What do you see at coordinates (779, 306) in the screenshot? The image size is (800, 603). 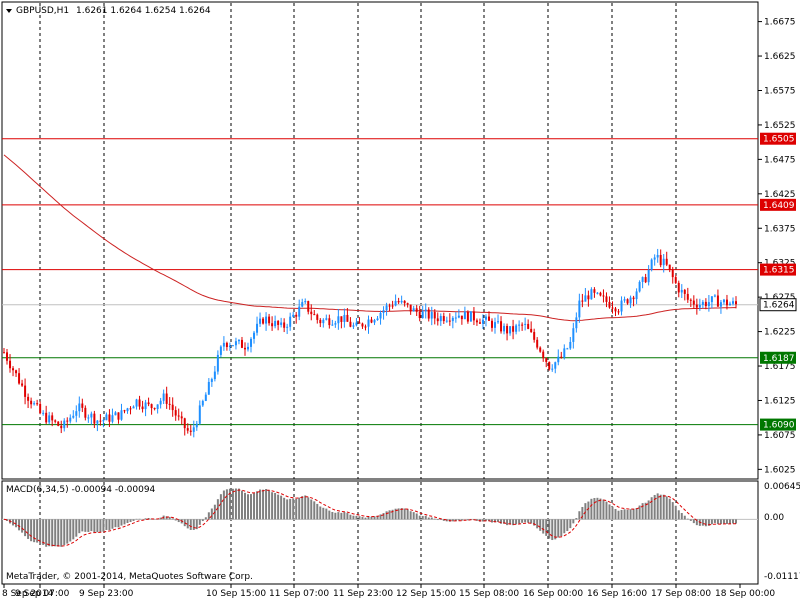 I see `current-price-label: 1.6264` at bounding box center [779, 306].